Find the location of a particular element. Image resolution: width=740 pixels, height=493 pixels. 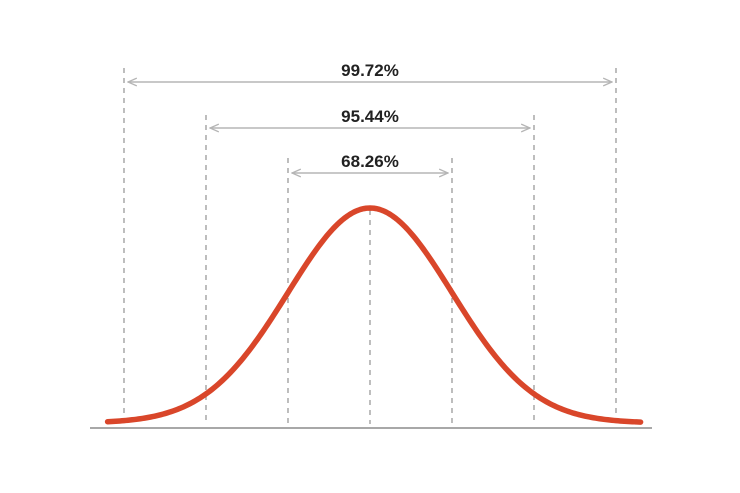

range-label: 99.72% is located at coordinates (370, 70).